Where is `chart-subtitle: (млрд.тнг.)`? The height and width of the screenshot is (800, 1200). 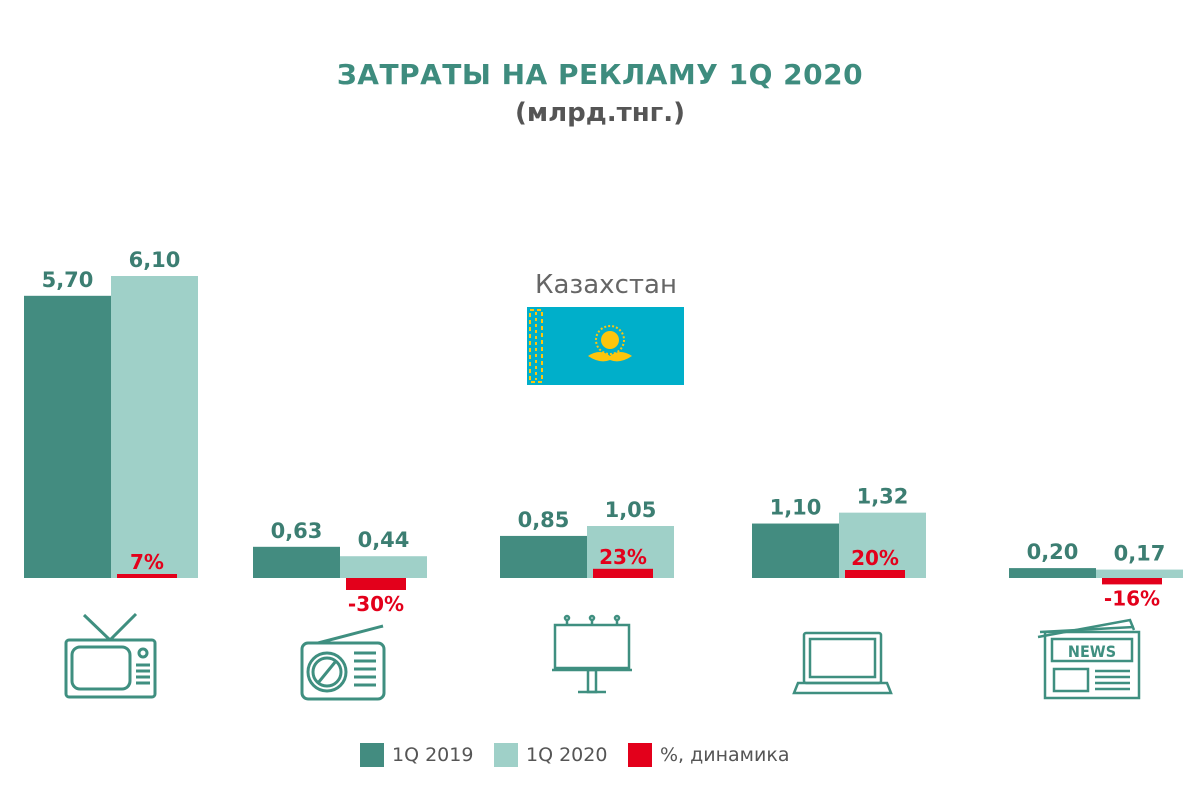 chart-subtitle: (млрд.тнг.) is located at coordinates (600, 113).